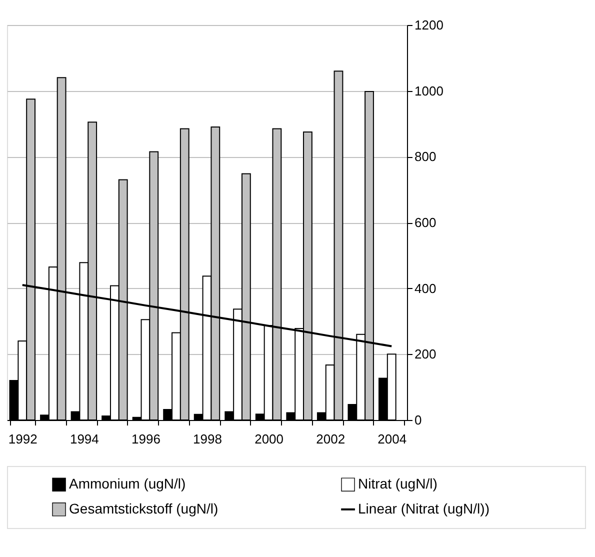 This screenshot has width=595, height=557. What do you see at coordinates (424, 508) in the screenshot?
I see `legend-label: Linear (Nitrat (ugN/l))` at bounding box center [424, 508].